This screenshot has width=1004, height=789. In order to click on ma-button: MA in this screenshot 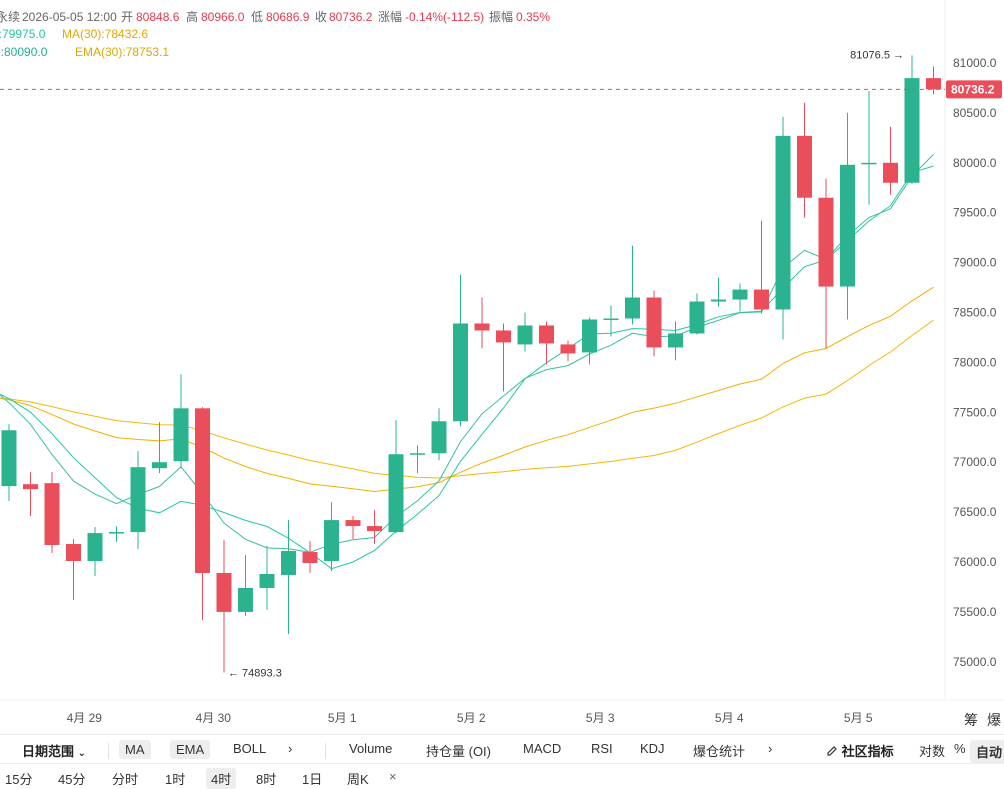, I will do `click(135, 749)`.